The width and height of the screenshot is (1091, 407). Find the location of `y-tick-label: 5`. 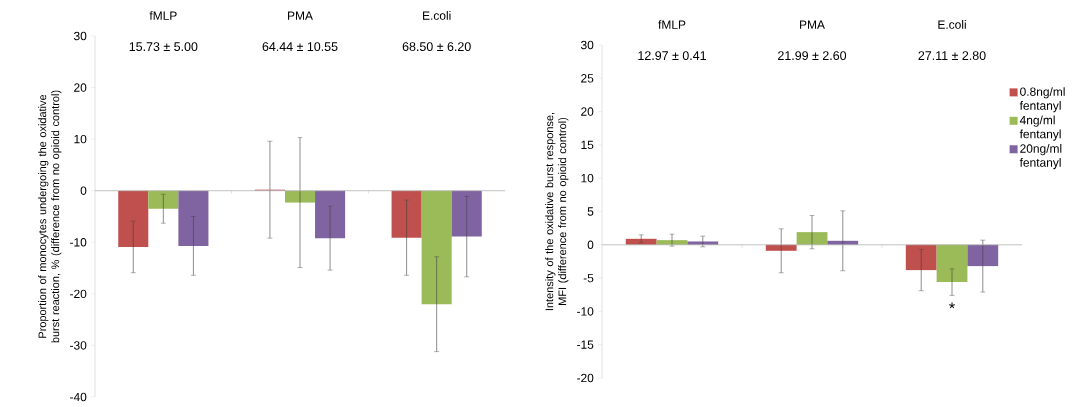

y-tick-label: 5 is located at coordinates (590, 211).